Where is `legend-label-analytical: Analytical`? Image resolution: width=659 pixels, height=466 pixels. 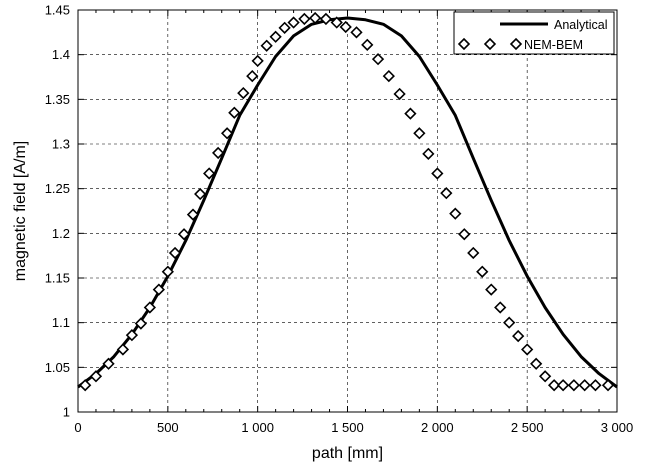 legend-label-analytical: Analytical is located at coordinates (581, 25).